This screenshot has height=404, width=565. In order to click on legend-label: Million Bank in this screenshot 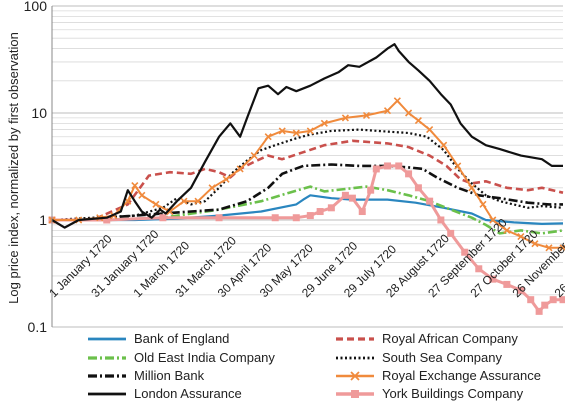, I will do `click(169, 375)`.